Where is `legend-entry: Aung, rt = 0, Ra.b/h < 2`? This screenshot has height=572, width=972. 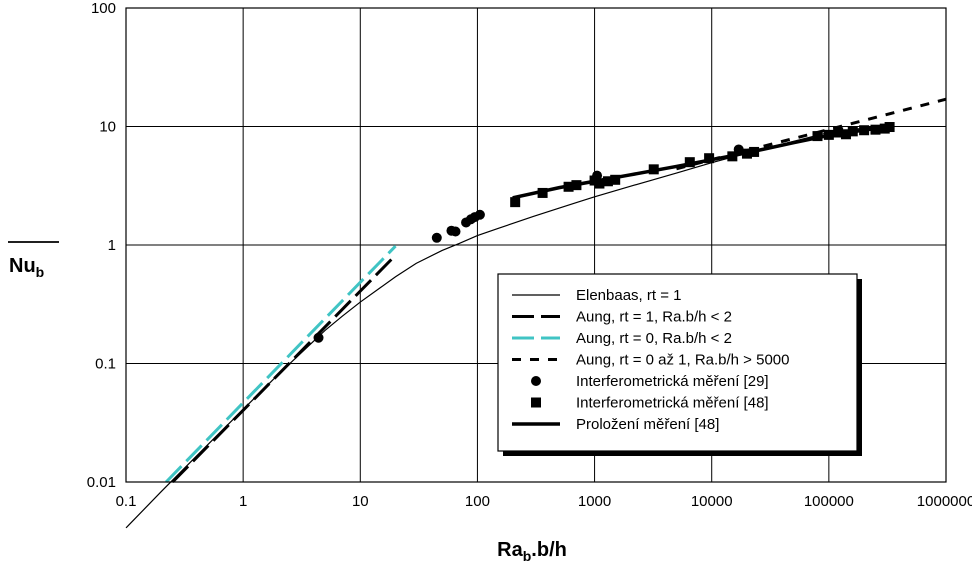
legend-entry: Aung, rt = 0, Ra.b/h < 2 is located at coordinates (622, 338).